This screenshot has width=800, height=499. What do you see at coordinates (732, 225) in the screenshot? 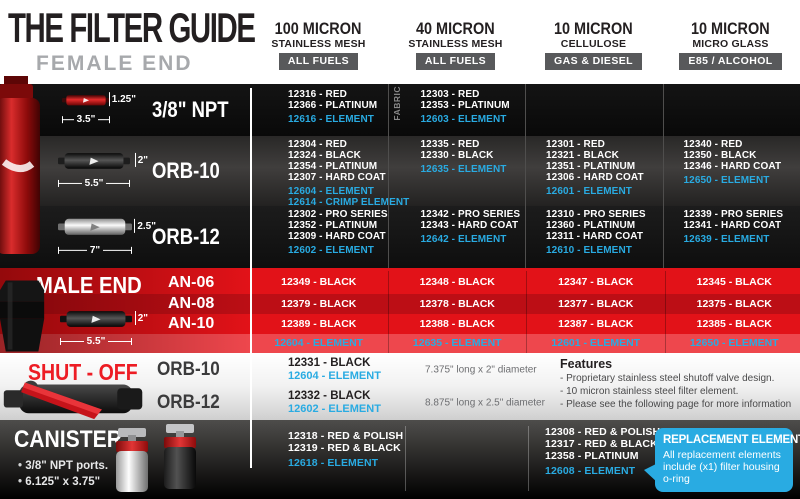
I see `part-number: 12341 - HARD COAT` at bounding box center [732, 225].